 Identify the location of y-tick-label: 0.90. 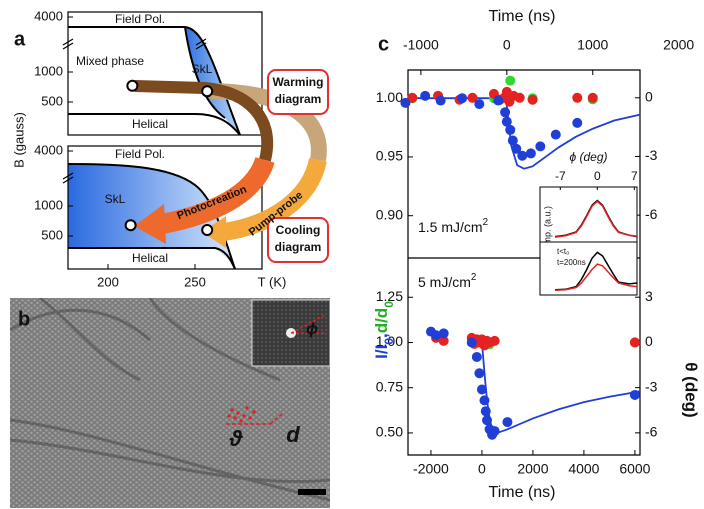
(389, 214).